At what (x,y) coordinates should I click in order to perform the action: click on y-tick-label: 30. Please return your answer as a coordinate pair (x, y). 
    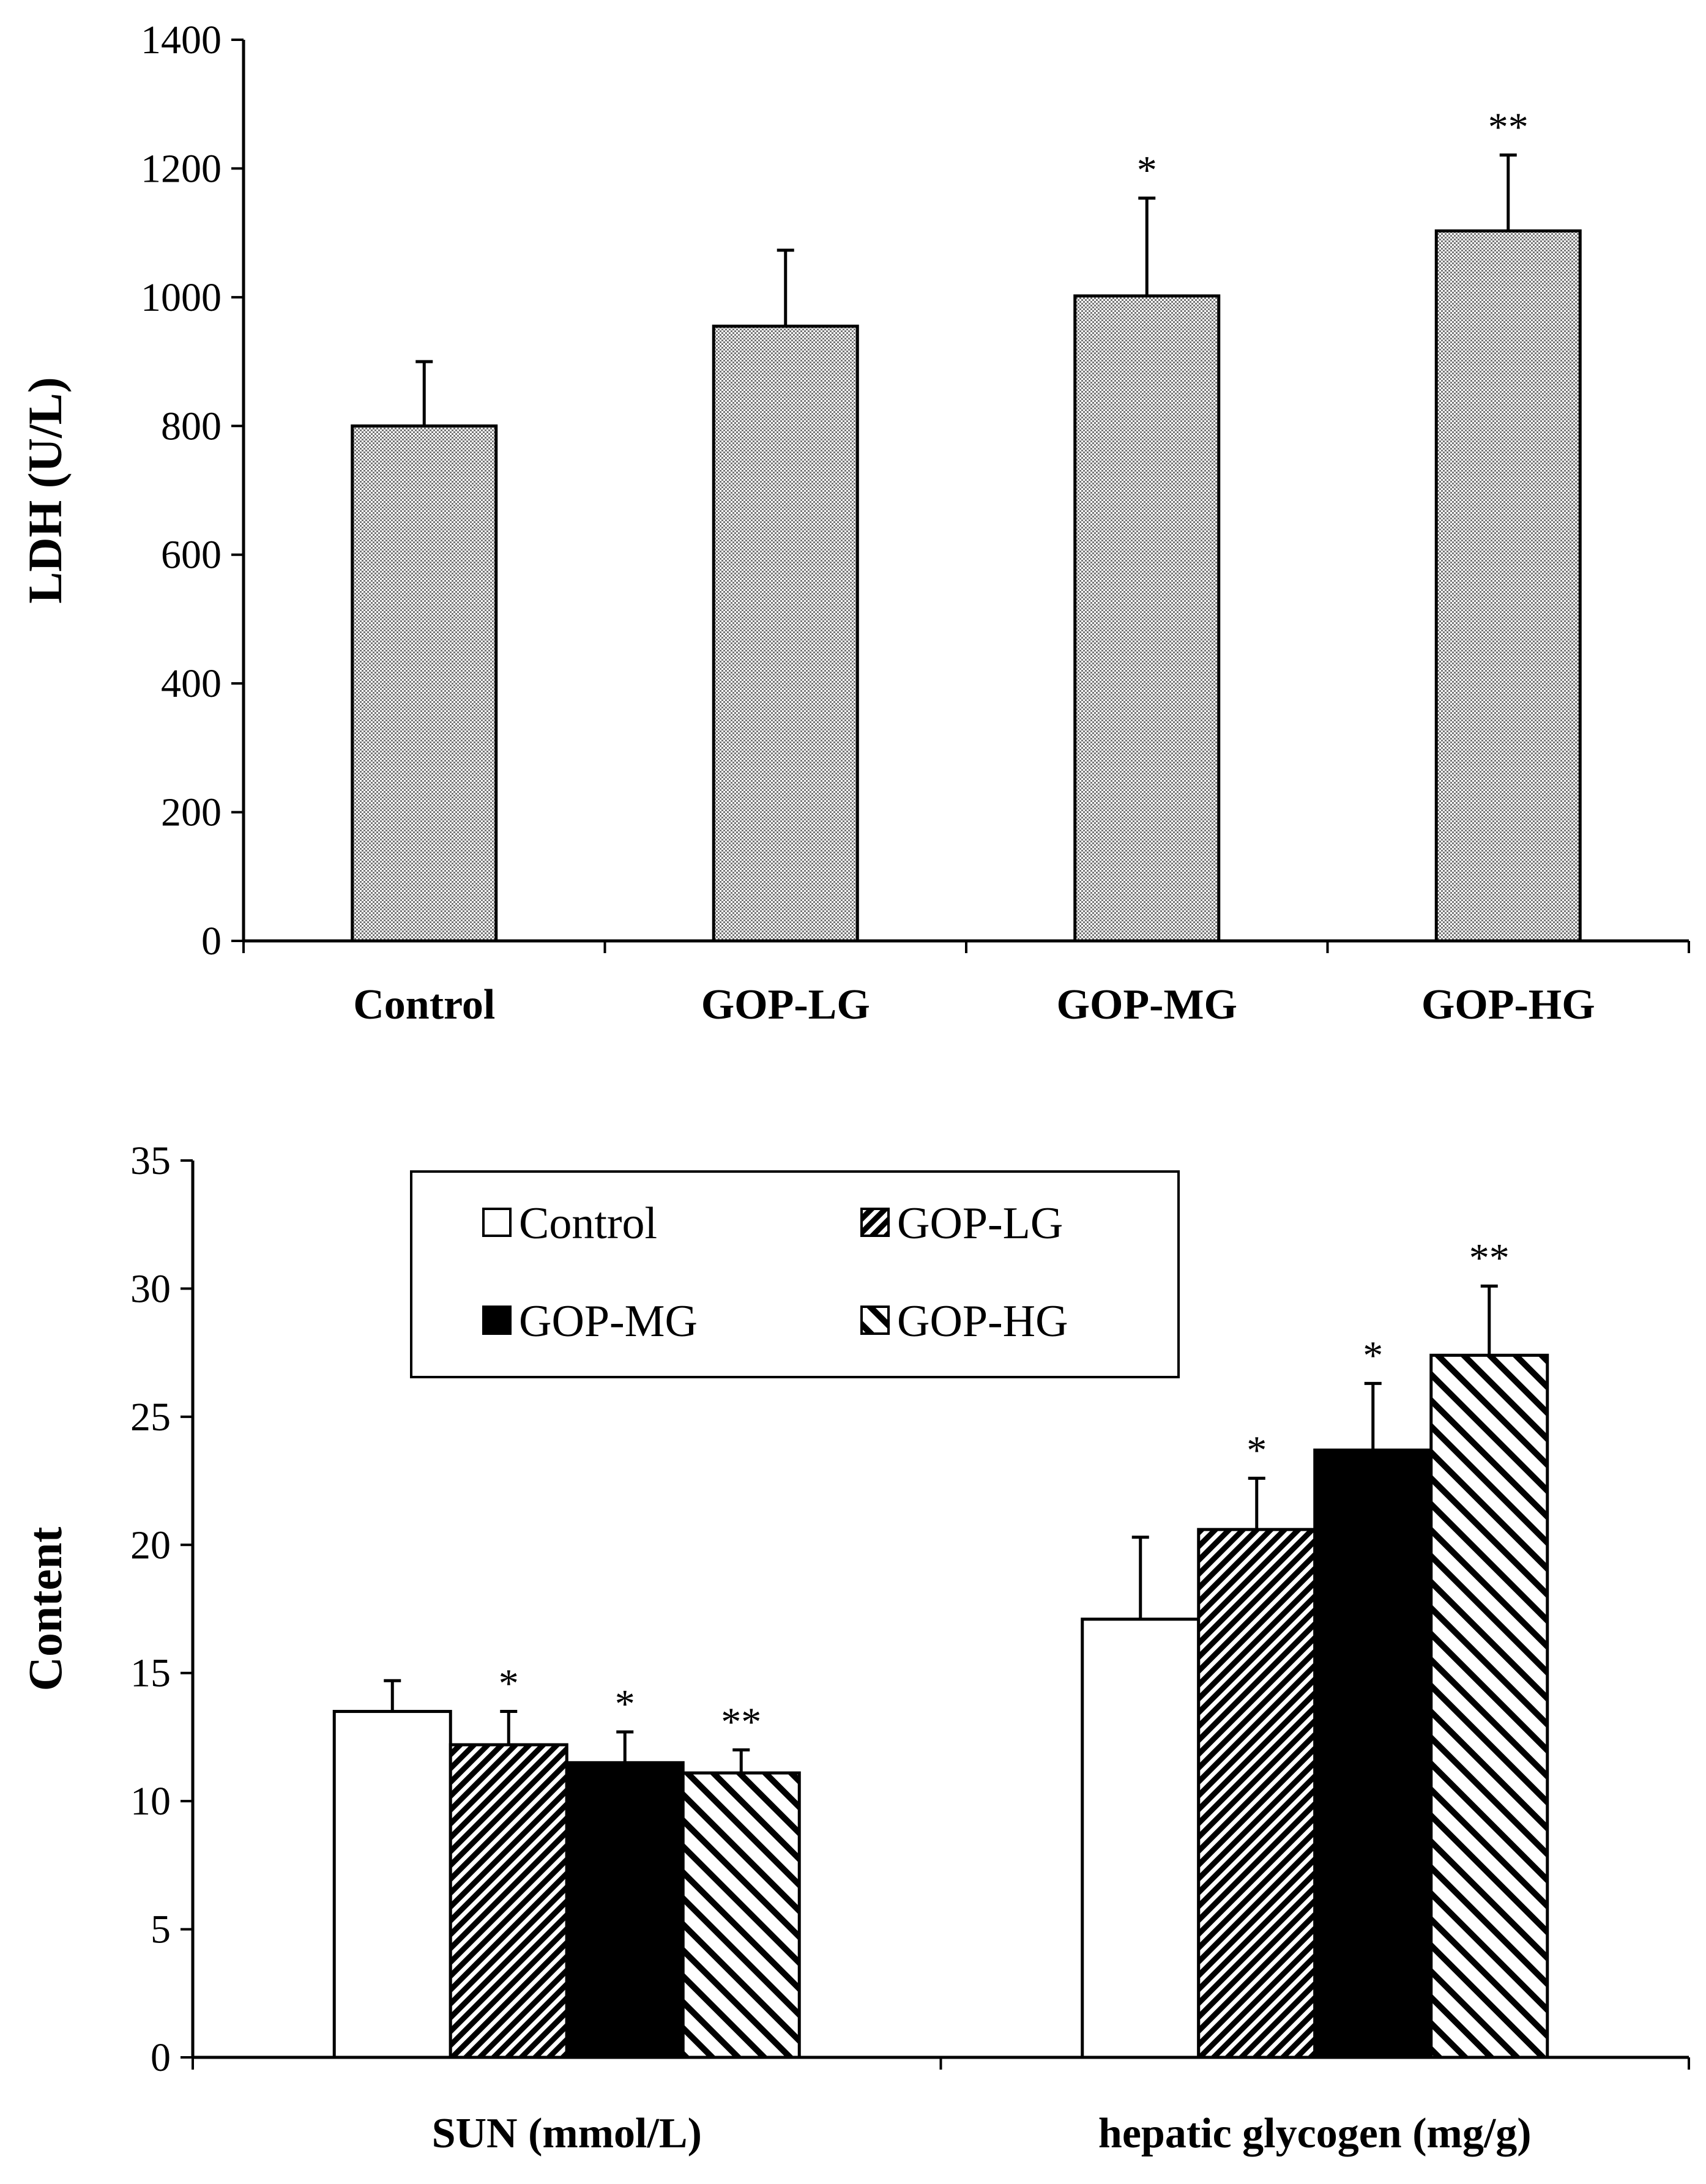
    Looking at the image, I should click on (151, 1288).